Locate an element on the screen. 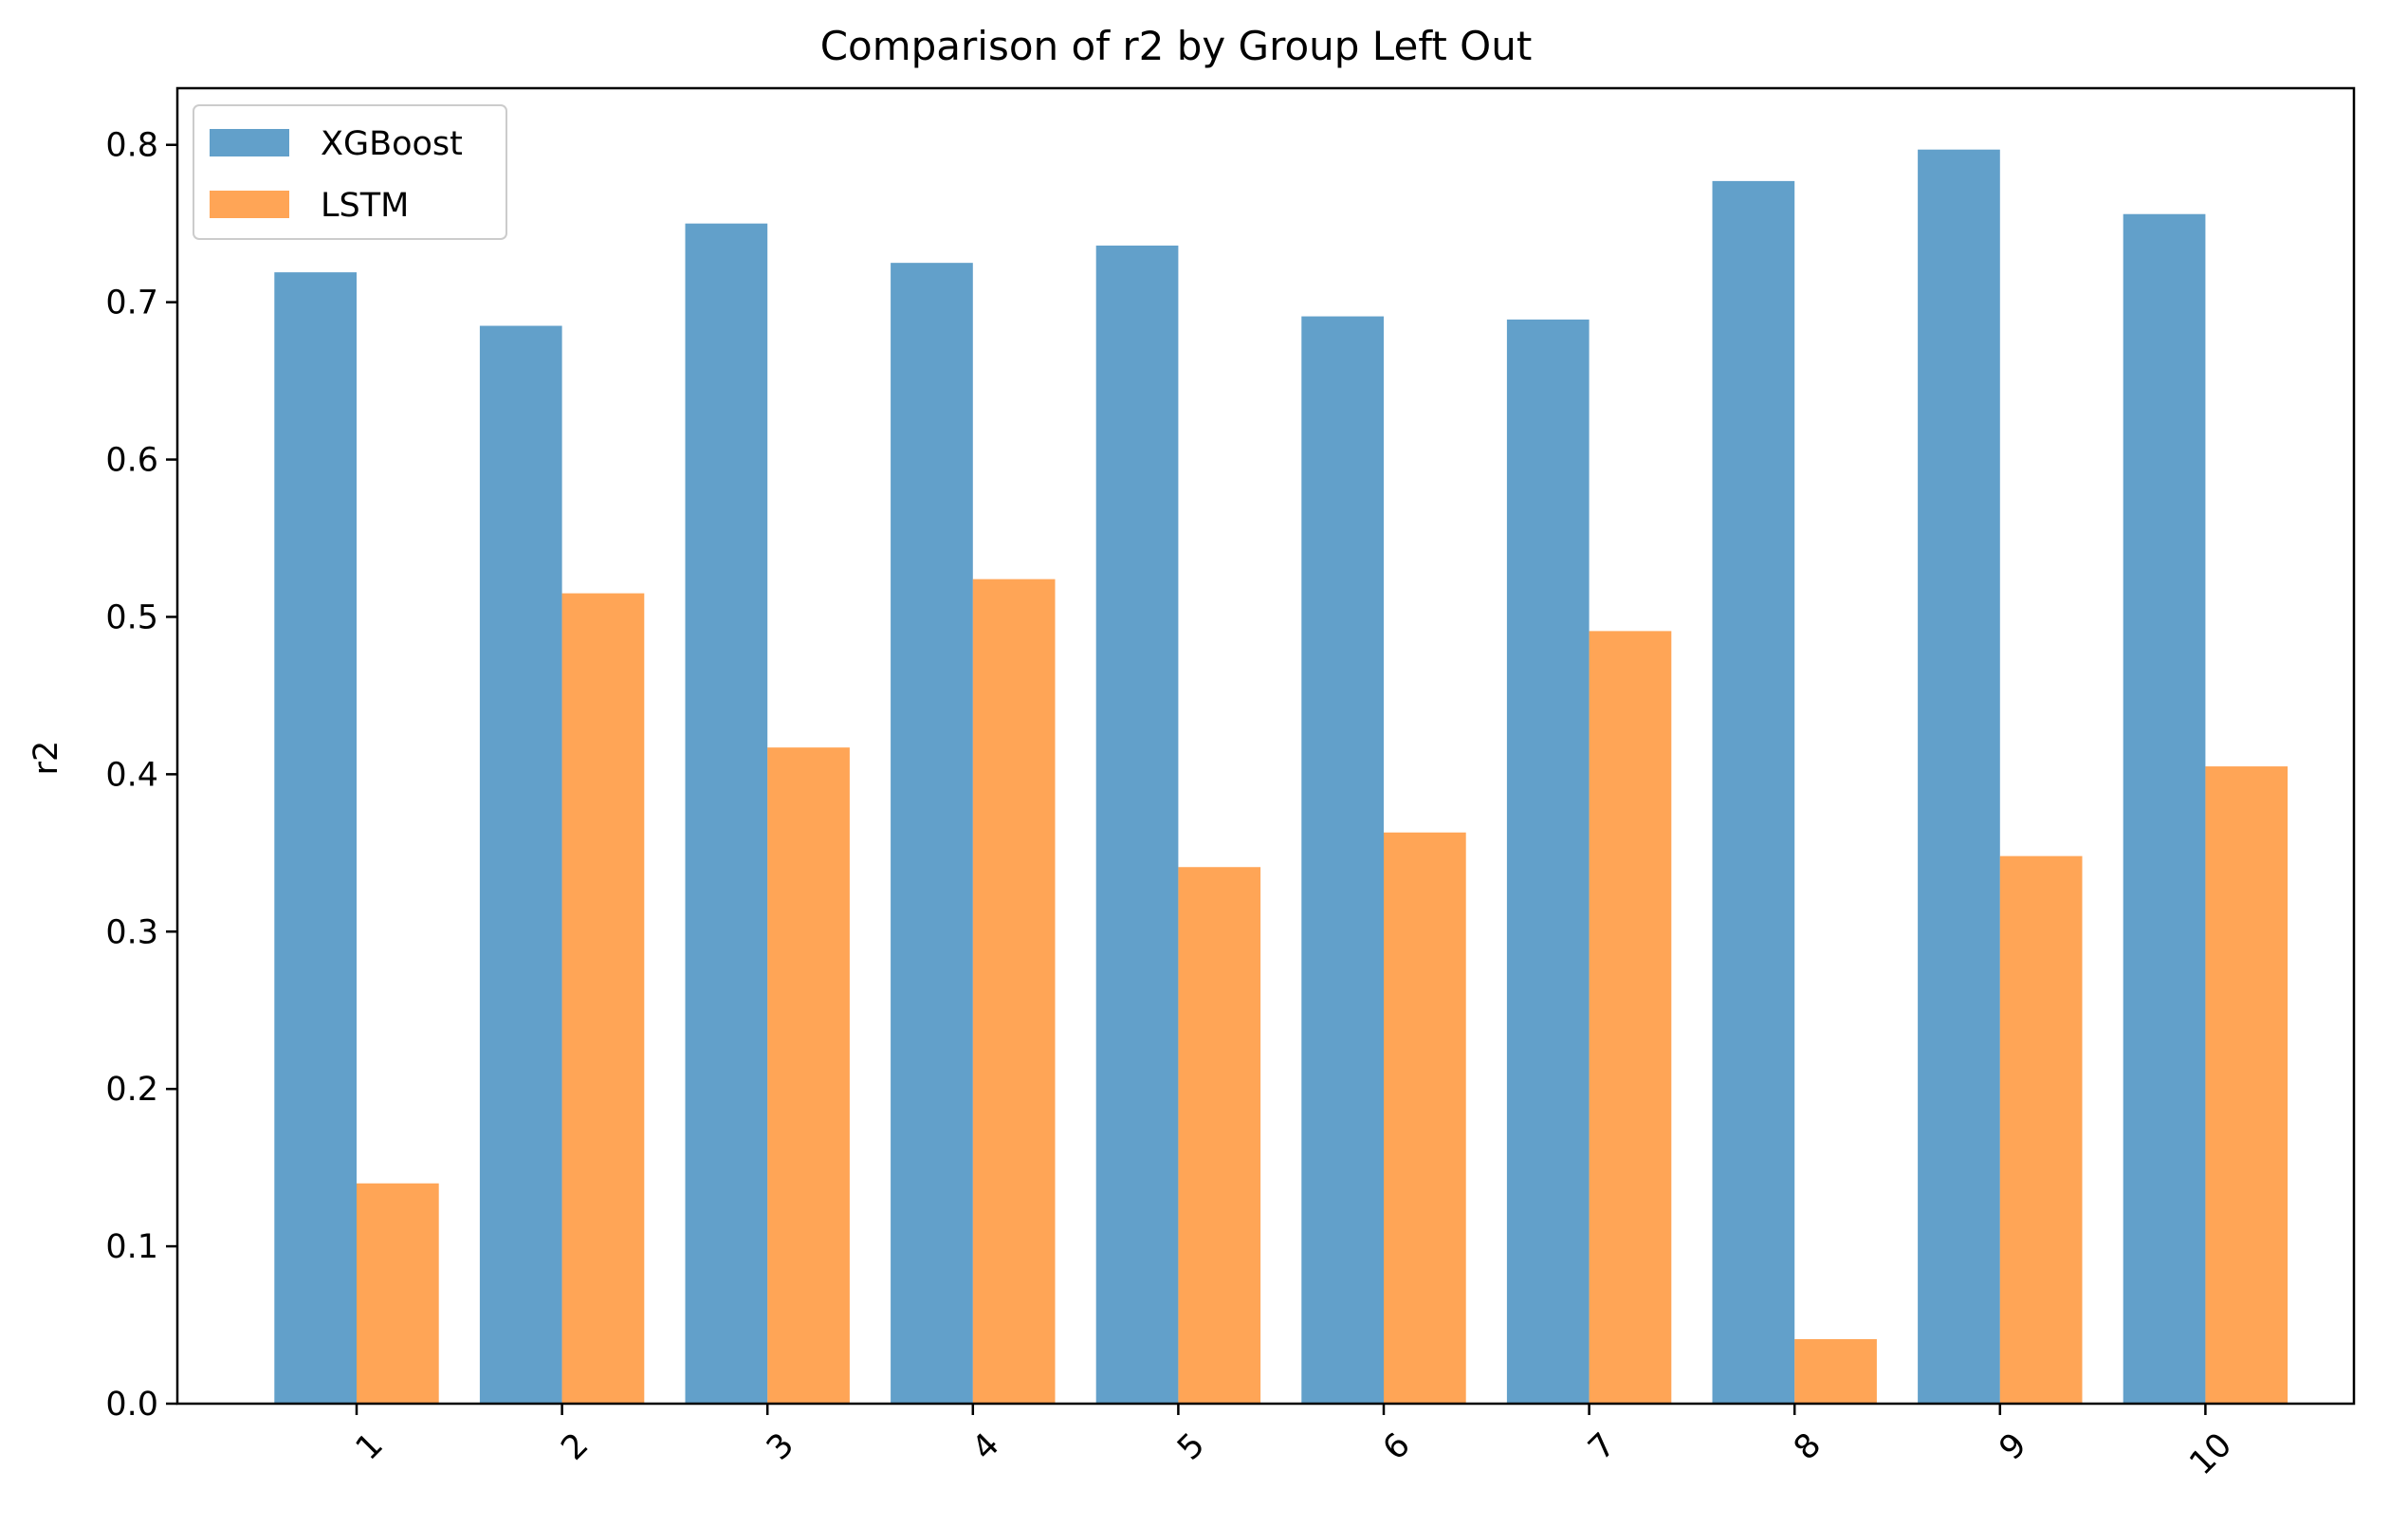 The image size is (2408, 1526). y-tick-label: 0.4 is located at coordinates (131, 775).